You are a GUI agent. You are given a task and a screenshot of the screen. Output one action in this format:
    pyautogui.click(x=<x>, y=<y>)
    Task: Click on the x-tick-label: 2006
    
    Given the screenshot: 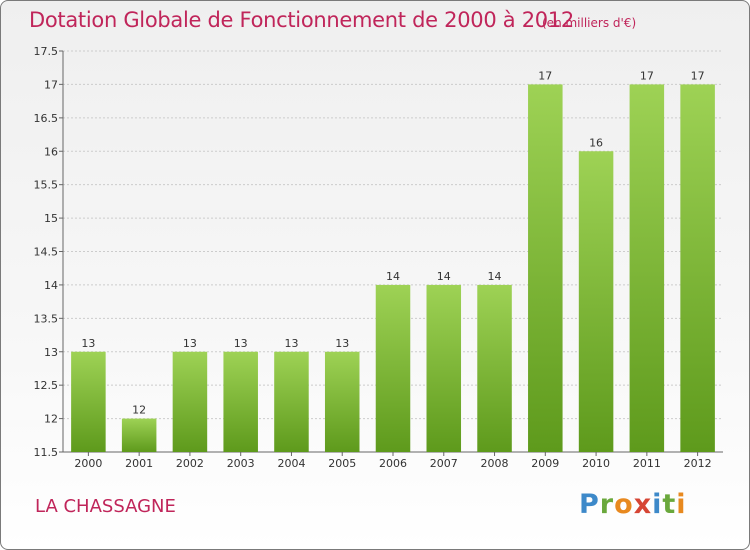 What is the action you would take?
    pyautogui.click(x=393, y=463)
    